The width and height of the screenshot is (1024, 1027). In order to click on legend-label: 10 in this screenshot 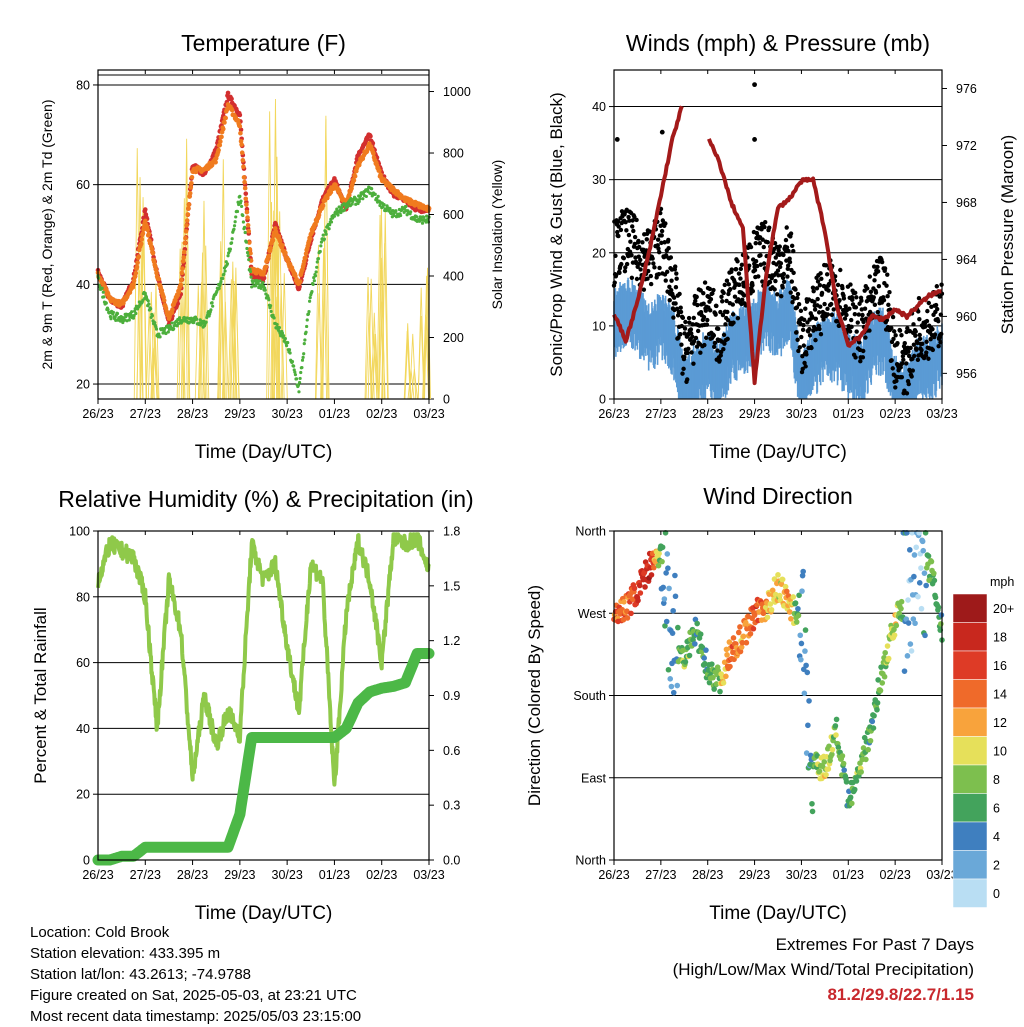, I will do `click(1000, 752)`.